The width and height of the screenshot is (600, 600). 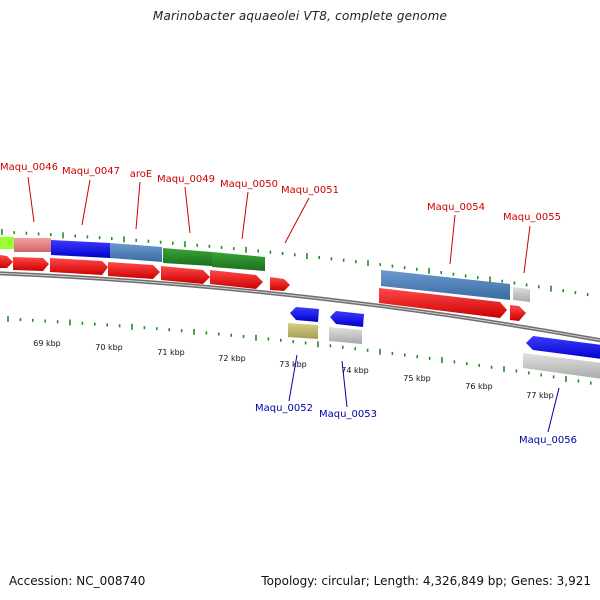 I want to click on gene-label: Maqu_0052, so click(x=284, y=408).